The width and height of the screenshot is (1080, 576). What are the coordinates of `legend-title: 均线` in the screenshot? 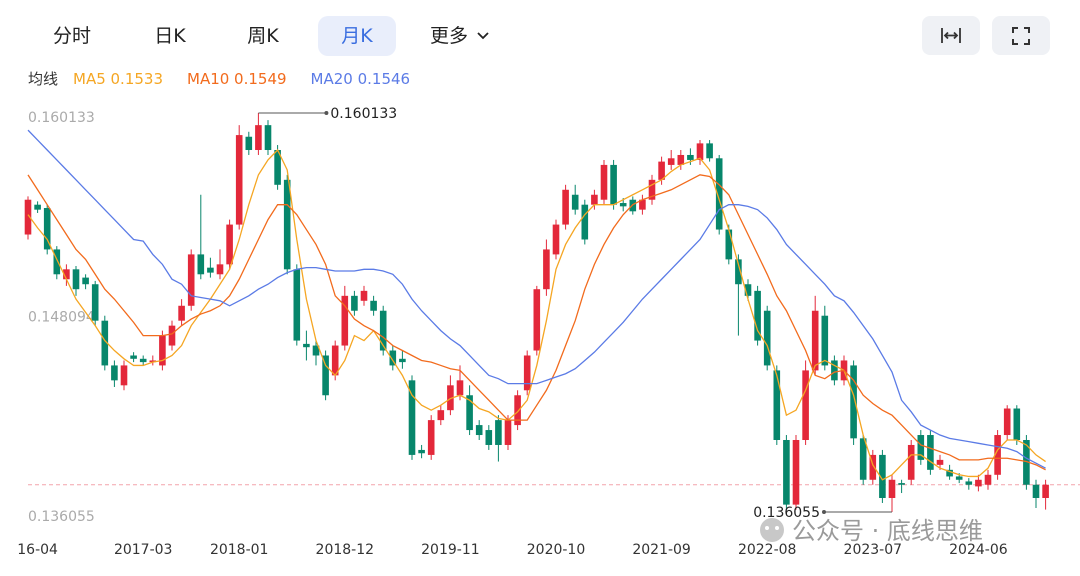 It's located at (43, 79).